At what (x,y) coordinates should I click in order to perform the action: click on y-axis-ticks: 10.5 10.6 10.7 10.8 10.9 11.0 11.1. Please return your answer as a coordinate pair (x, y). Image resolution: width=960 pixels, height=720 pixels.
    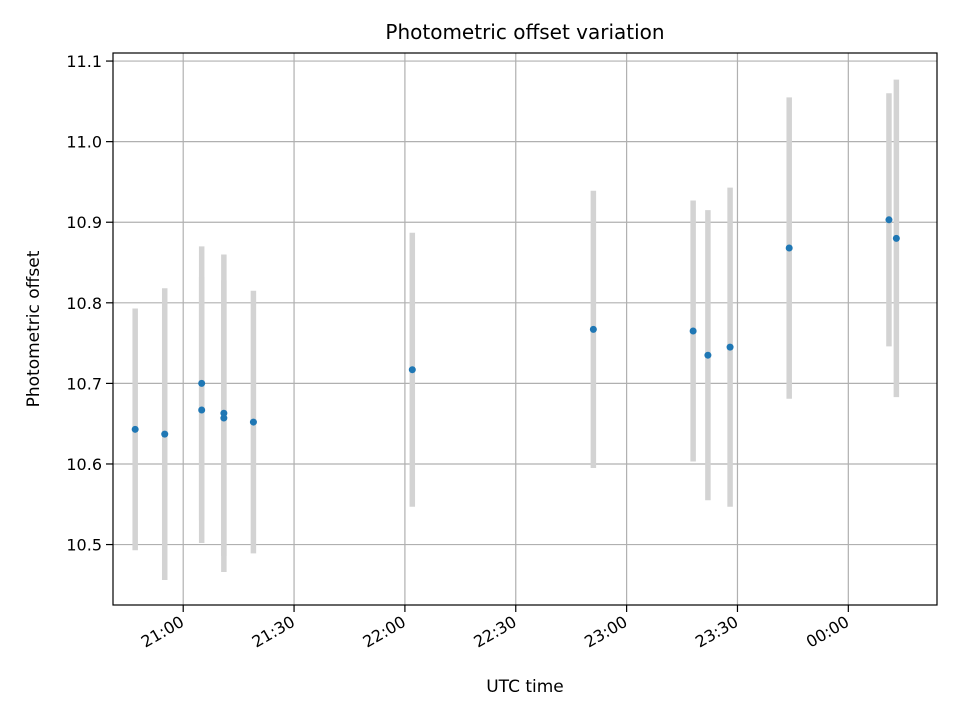
    Looking at the image, I should click on (89, 303).